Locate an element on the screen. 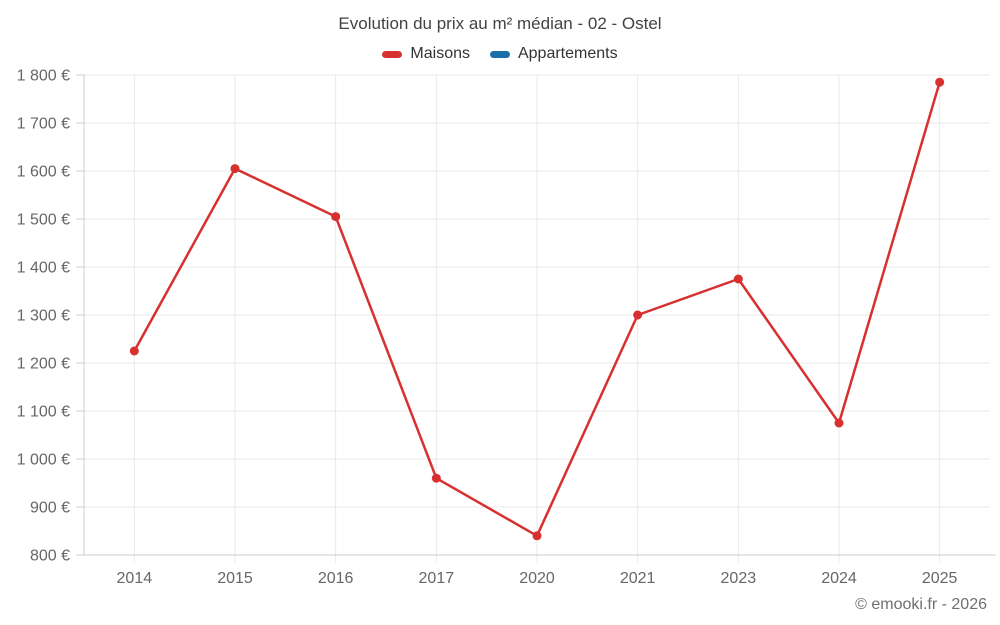  svg-text: 2025 is located at coordinates (940, 578).